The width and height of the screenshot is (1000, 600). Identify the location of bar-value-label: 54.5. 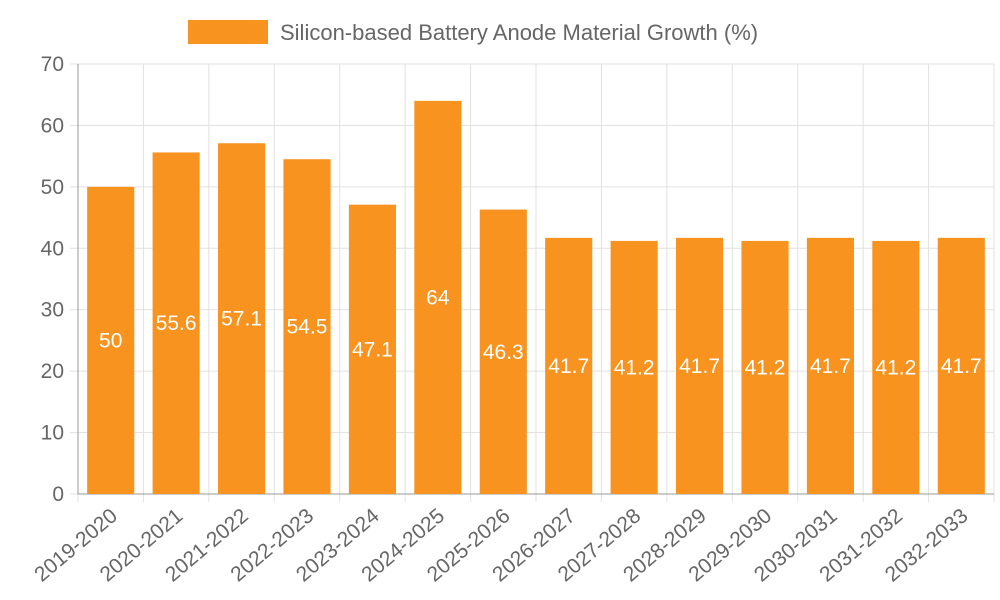
(307, 327).